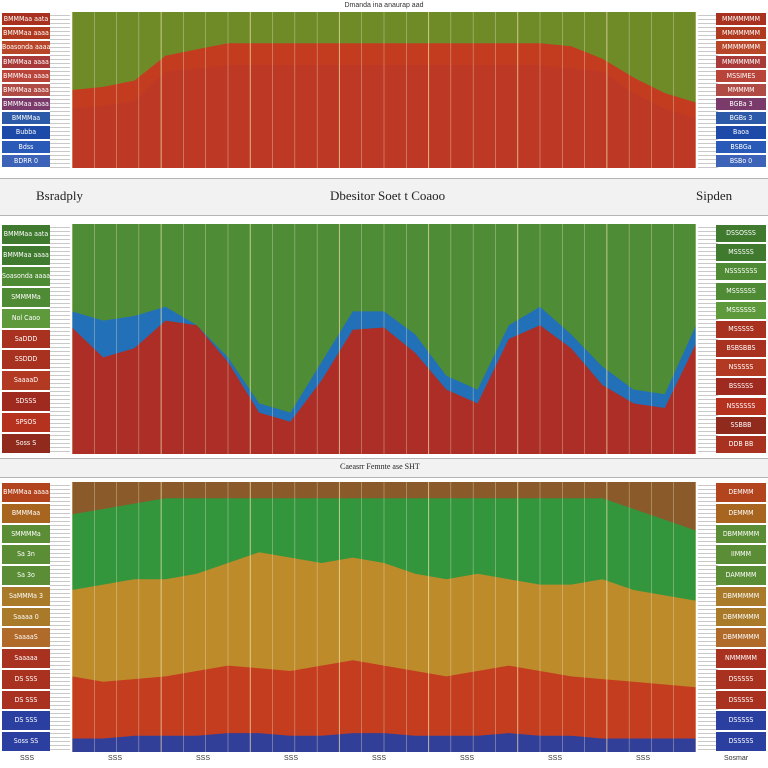  Describe the element at coordinates (741, 444) in the screenshot. I see `right-label-chip: DDB BB` at that location.